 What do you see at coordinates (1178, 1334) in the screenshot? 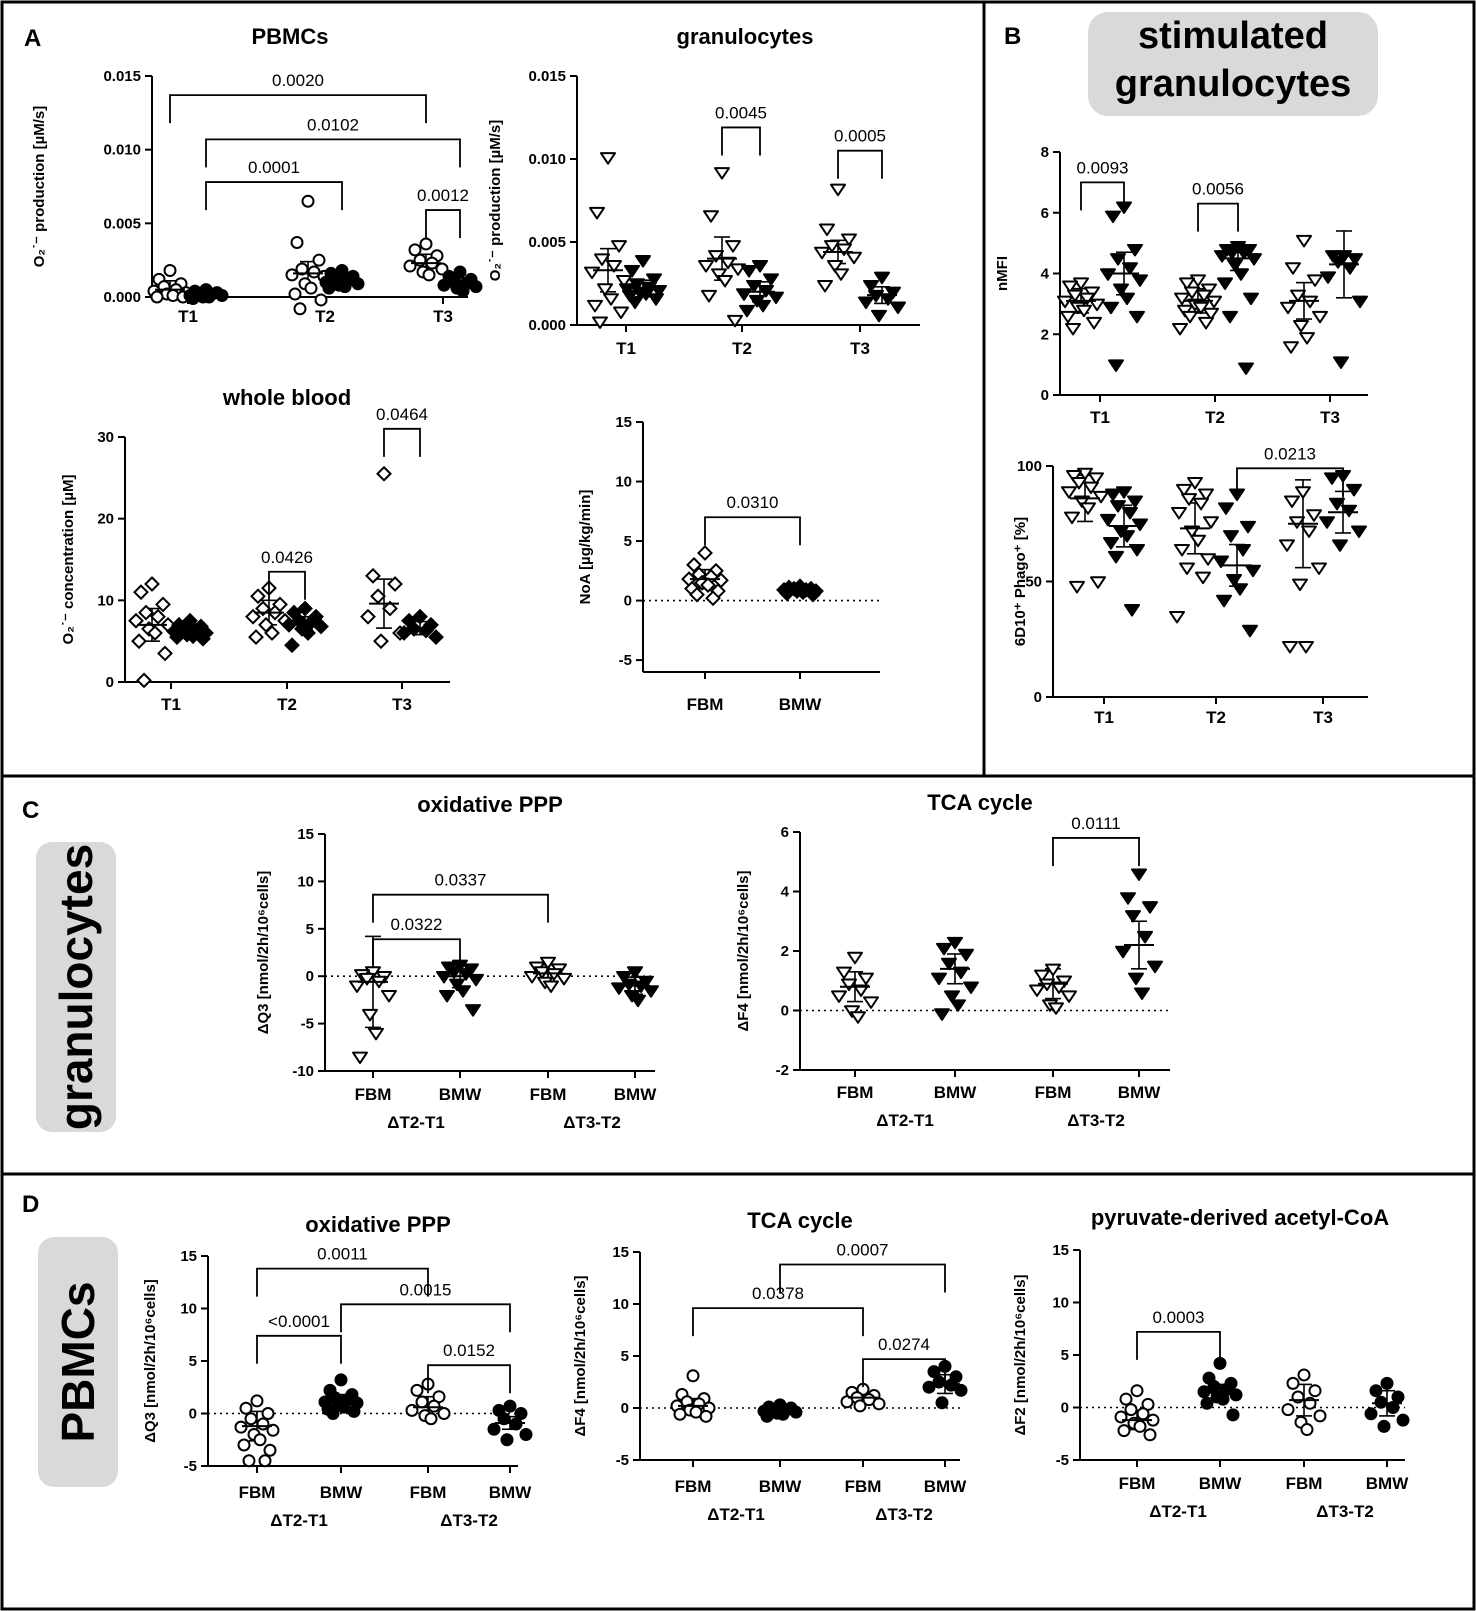
I see `significance-bracket: 0.0003` at bounding box center [1178, 1334].